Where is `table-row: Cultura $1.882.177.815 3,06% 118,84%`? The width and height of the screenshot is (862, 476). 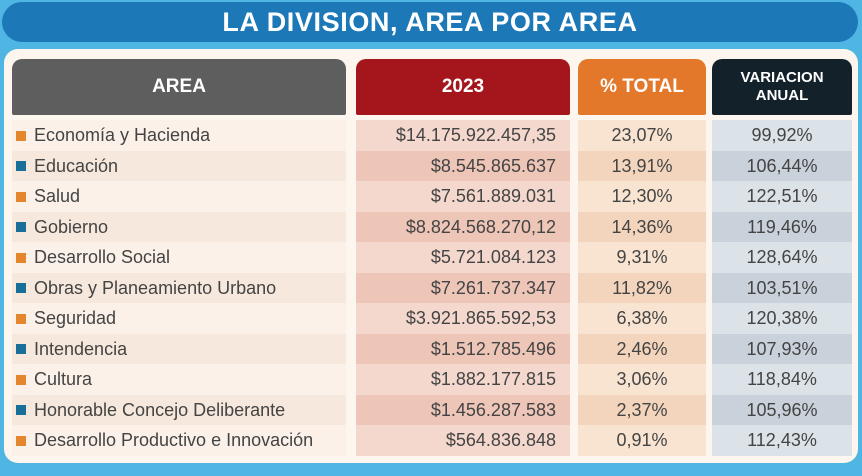 table-row: Cultura $1.882.177.815 3,06% 118,84% is located at coordinates (431, 379).